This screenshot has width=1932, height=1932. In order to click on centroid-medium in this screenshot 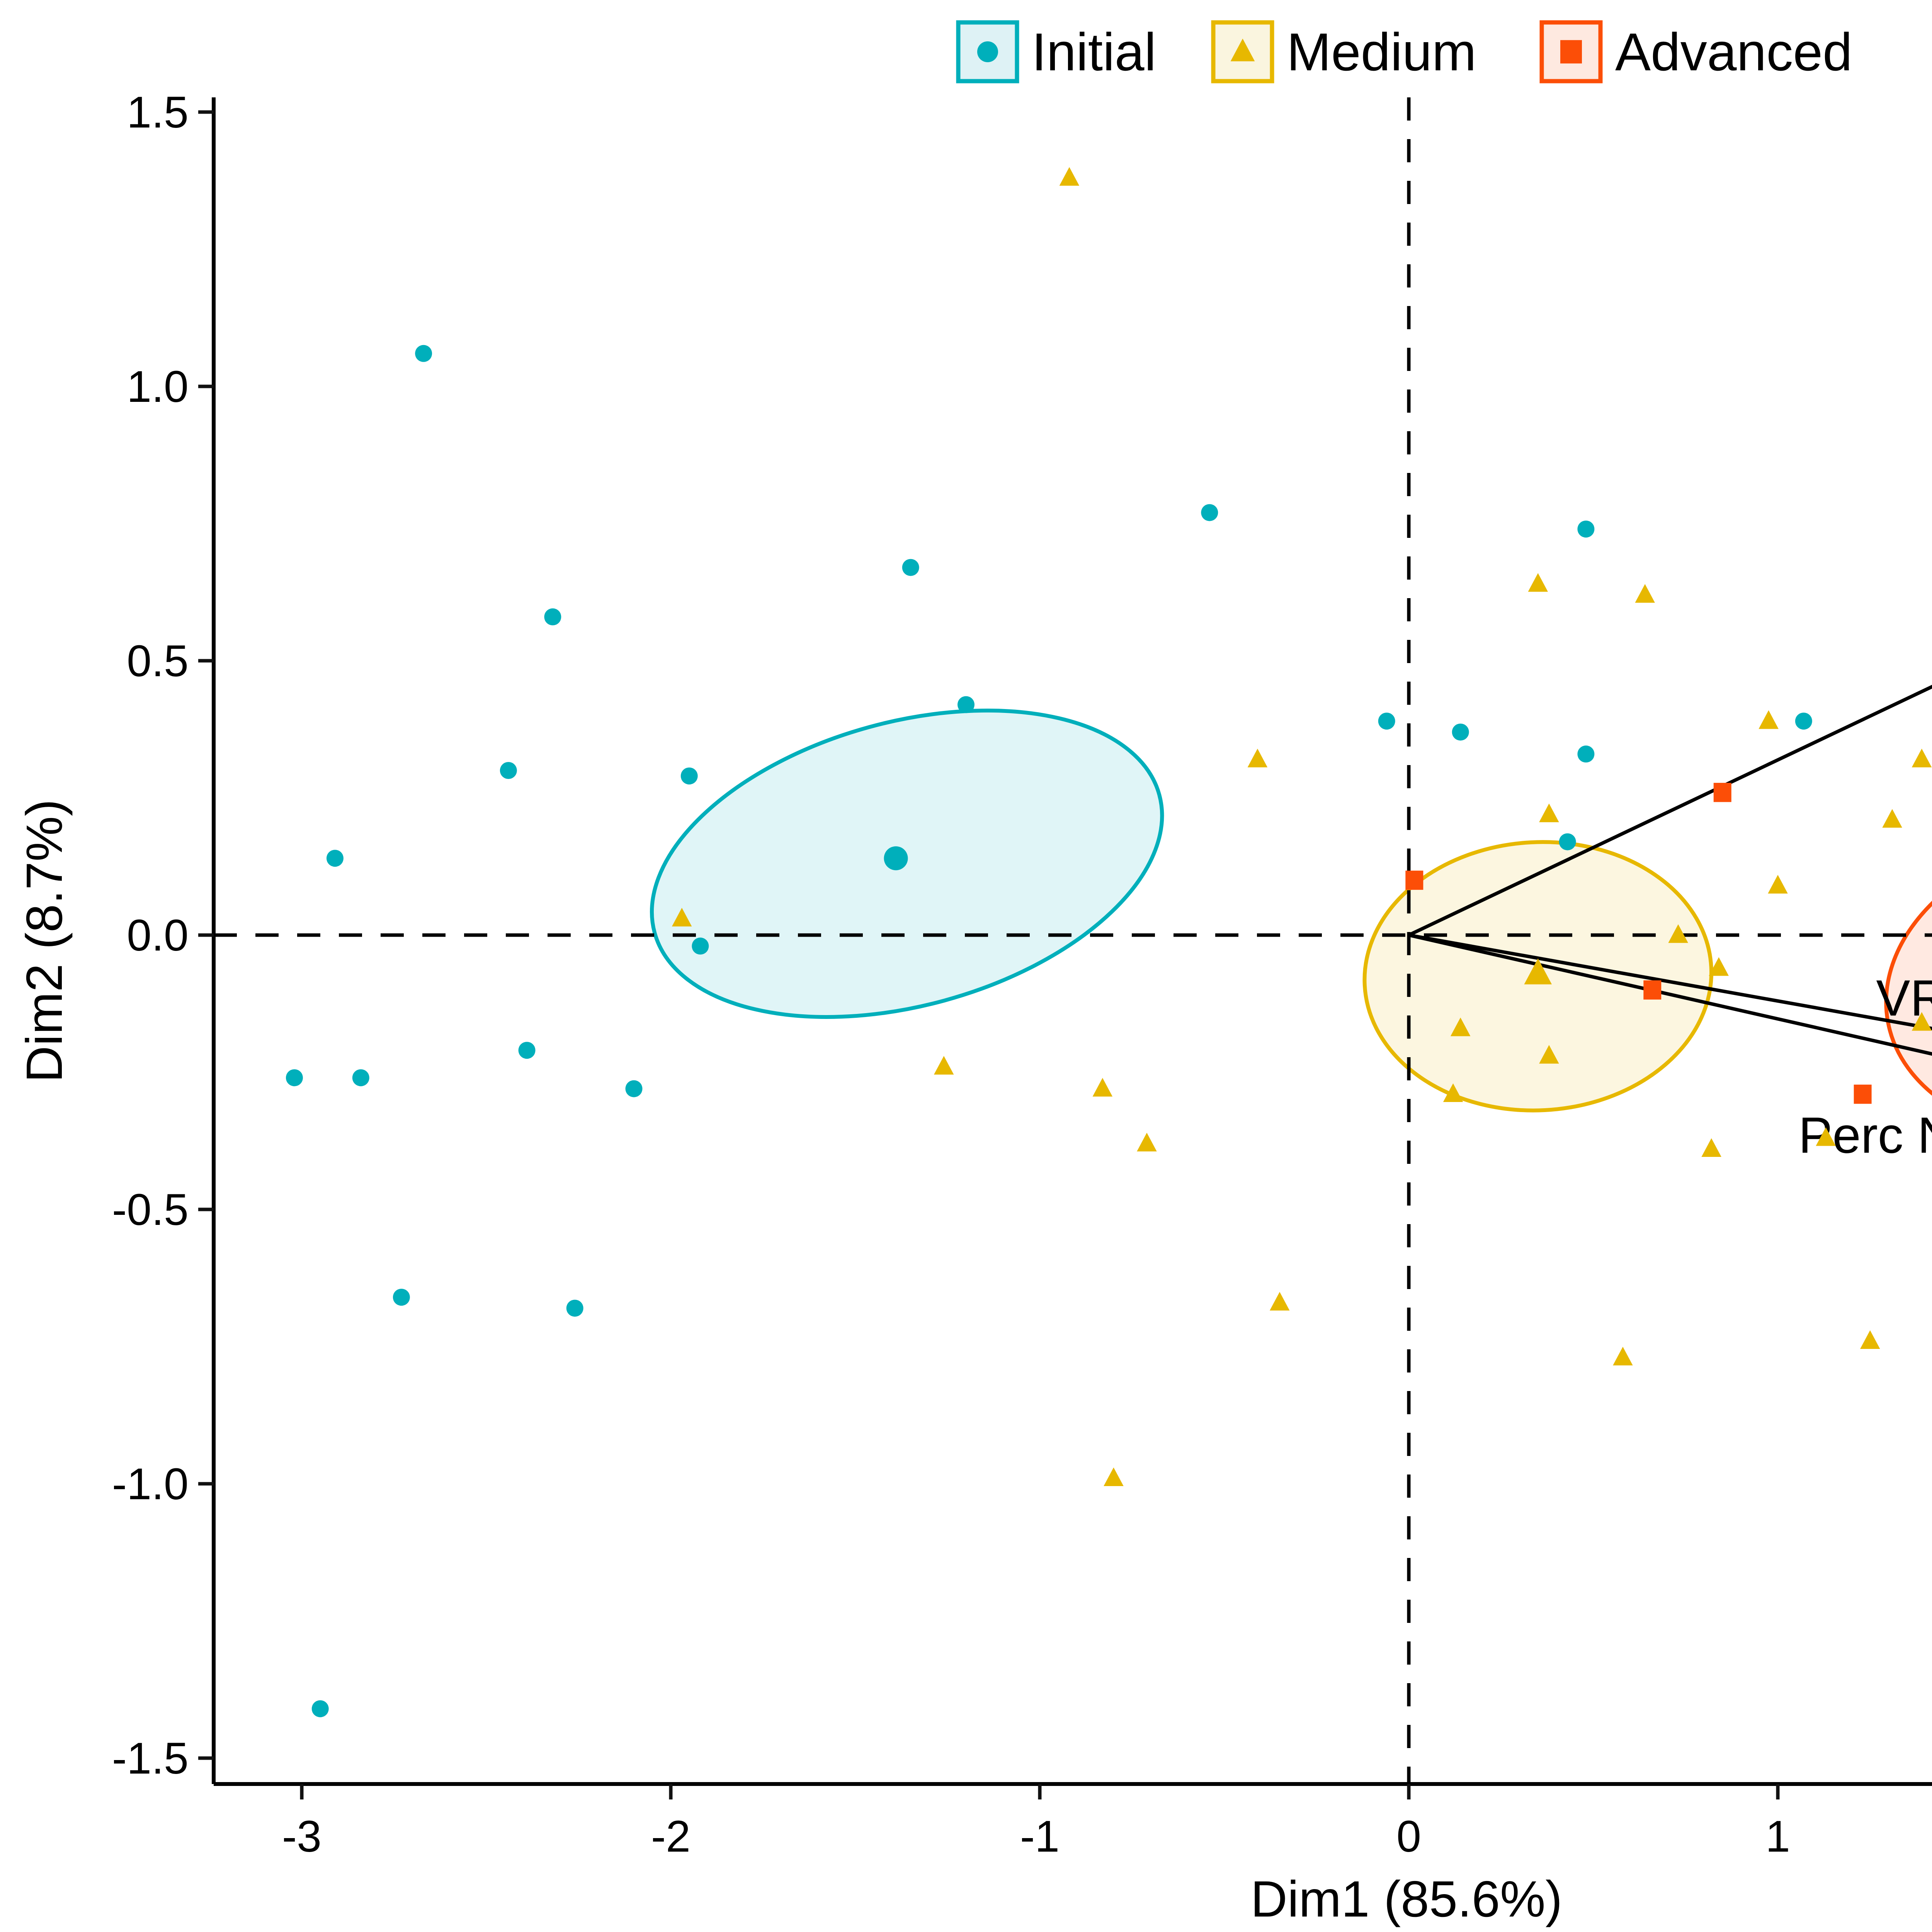, I will do `click(1538, 971)`.